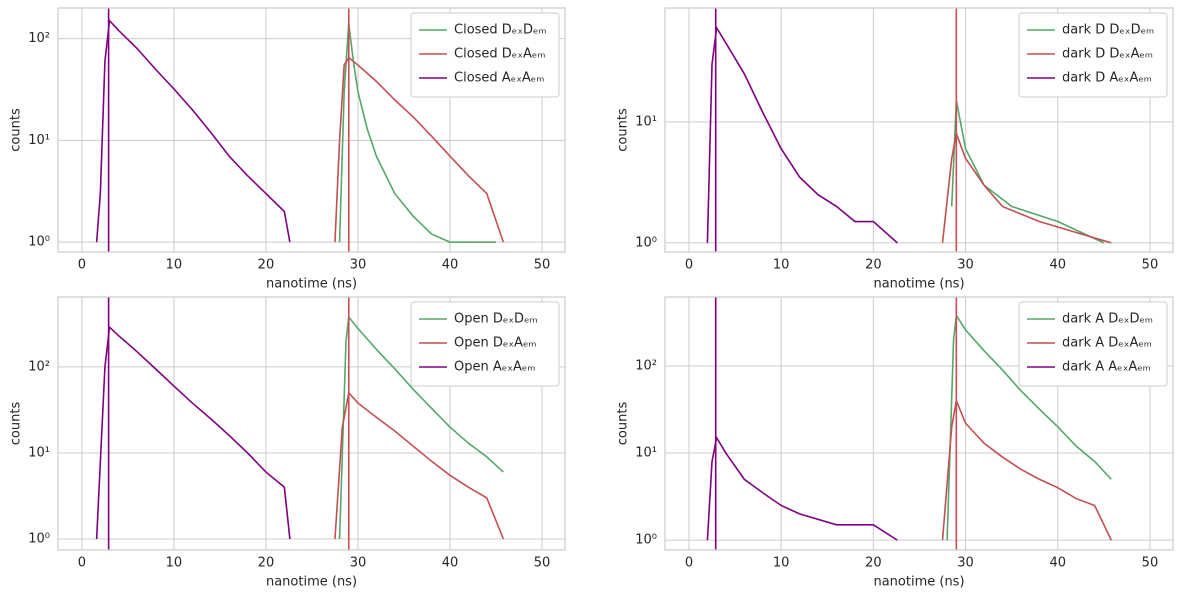 Image resolution: width=1180 pixels, height=601 pixels. Describe the element at coordinates (496, 319) in the screenshot. I see `legend-label: Open DₑₓDₑₘ` at that location.